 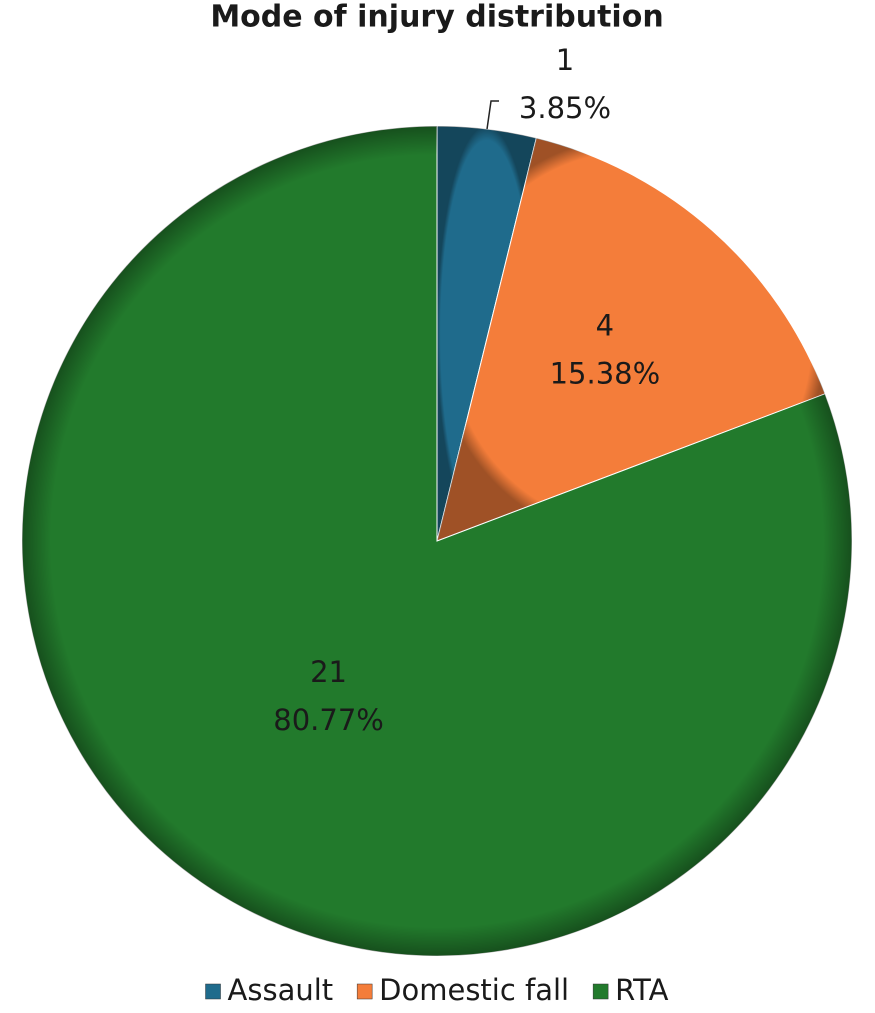 I want to click on legend-label: Assault, so click(x=281, y=990).